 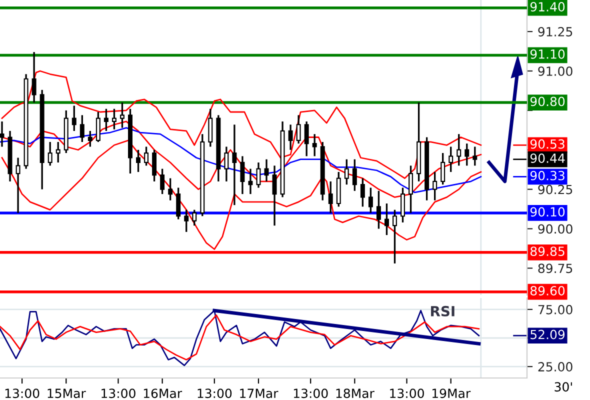 I want to click on x-tick-label: 15Mar, so click(x=67, y=393).